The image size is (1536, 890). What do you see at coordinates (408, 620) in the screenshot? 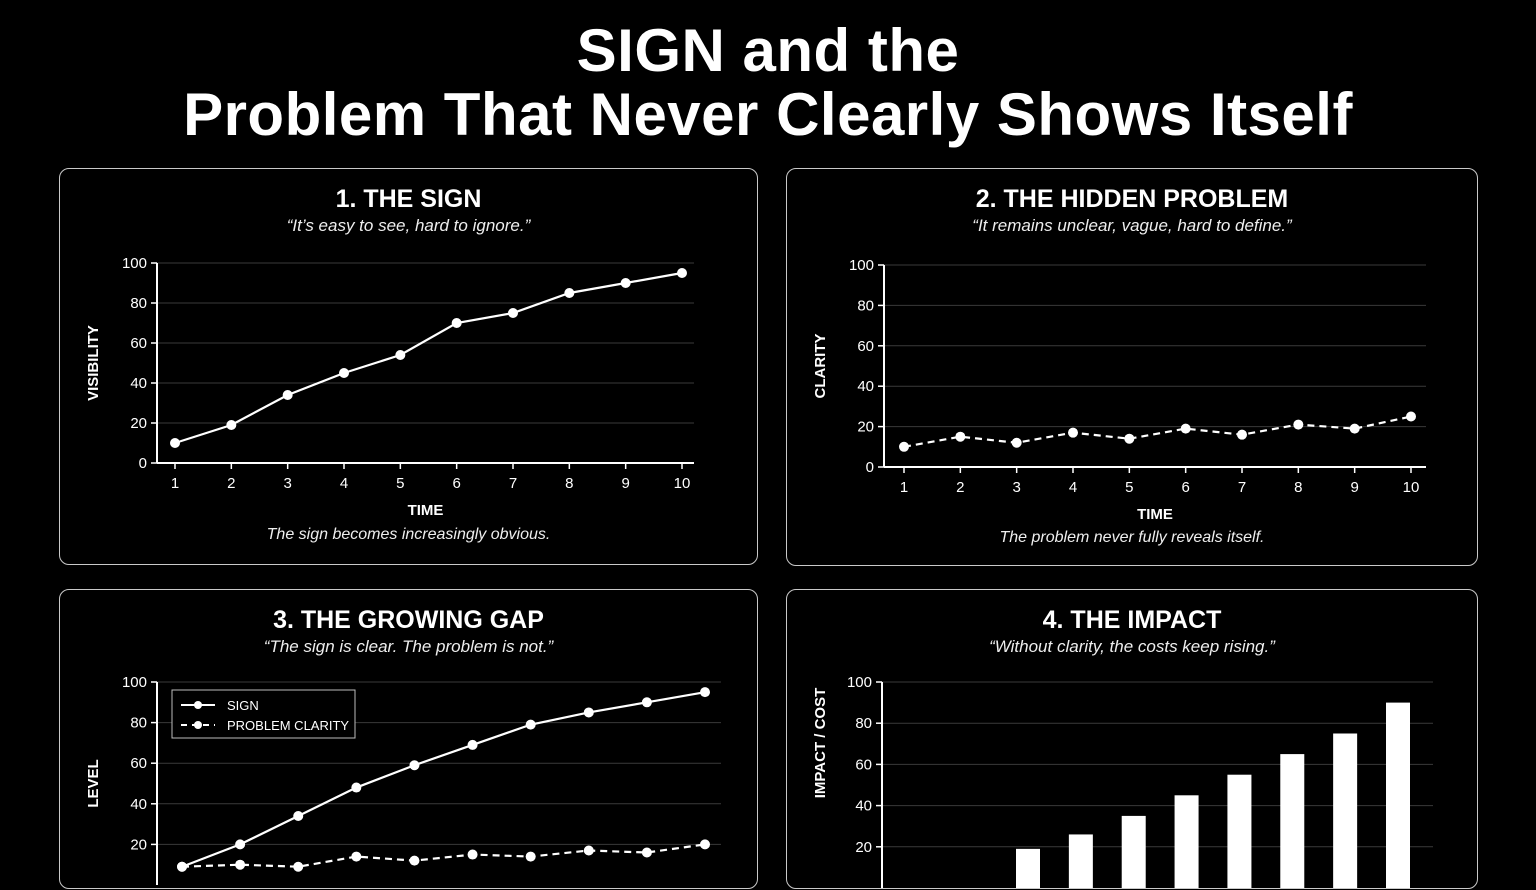
I see `panel-title: 3. THE GROWING GAP` at bounding box center [408, 620].